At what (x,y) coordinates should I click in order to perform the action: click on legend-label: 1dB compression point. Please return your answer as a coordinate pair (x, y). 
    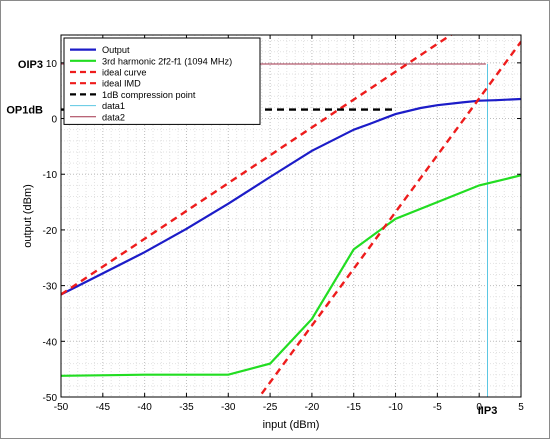
    Looking at the image, I should click on (149, 95).